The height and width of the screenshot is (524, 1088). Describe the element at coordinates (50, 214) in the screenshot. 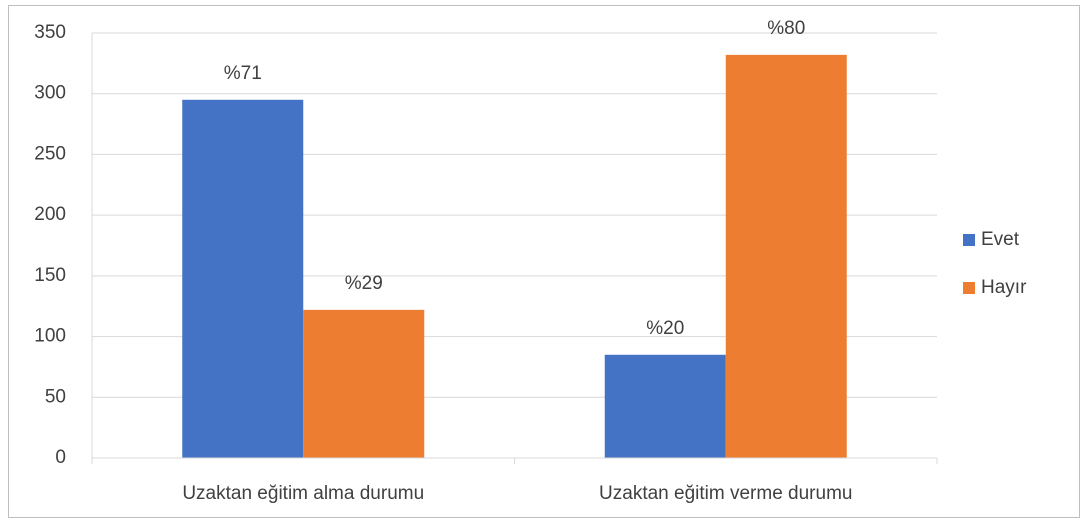

I see `y-tick-label: 200` at that location.